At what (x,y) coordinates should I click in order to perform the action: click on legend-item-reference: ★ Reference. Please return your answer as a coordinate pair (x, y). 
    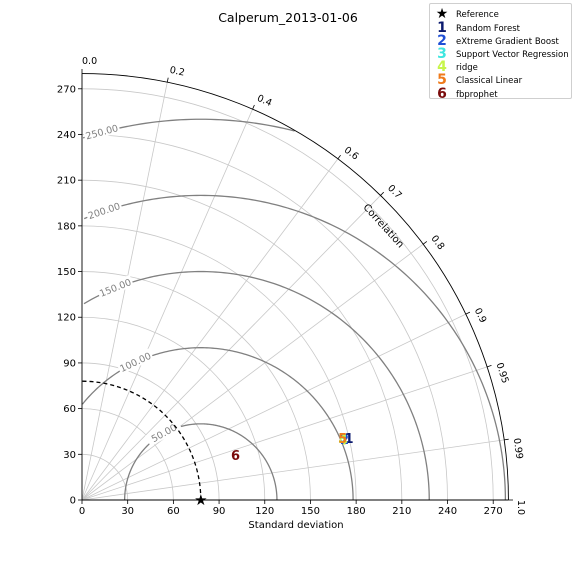
    Looking at the image, I should click on (501, 14).